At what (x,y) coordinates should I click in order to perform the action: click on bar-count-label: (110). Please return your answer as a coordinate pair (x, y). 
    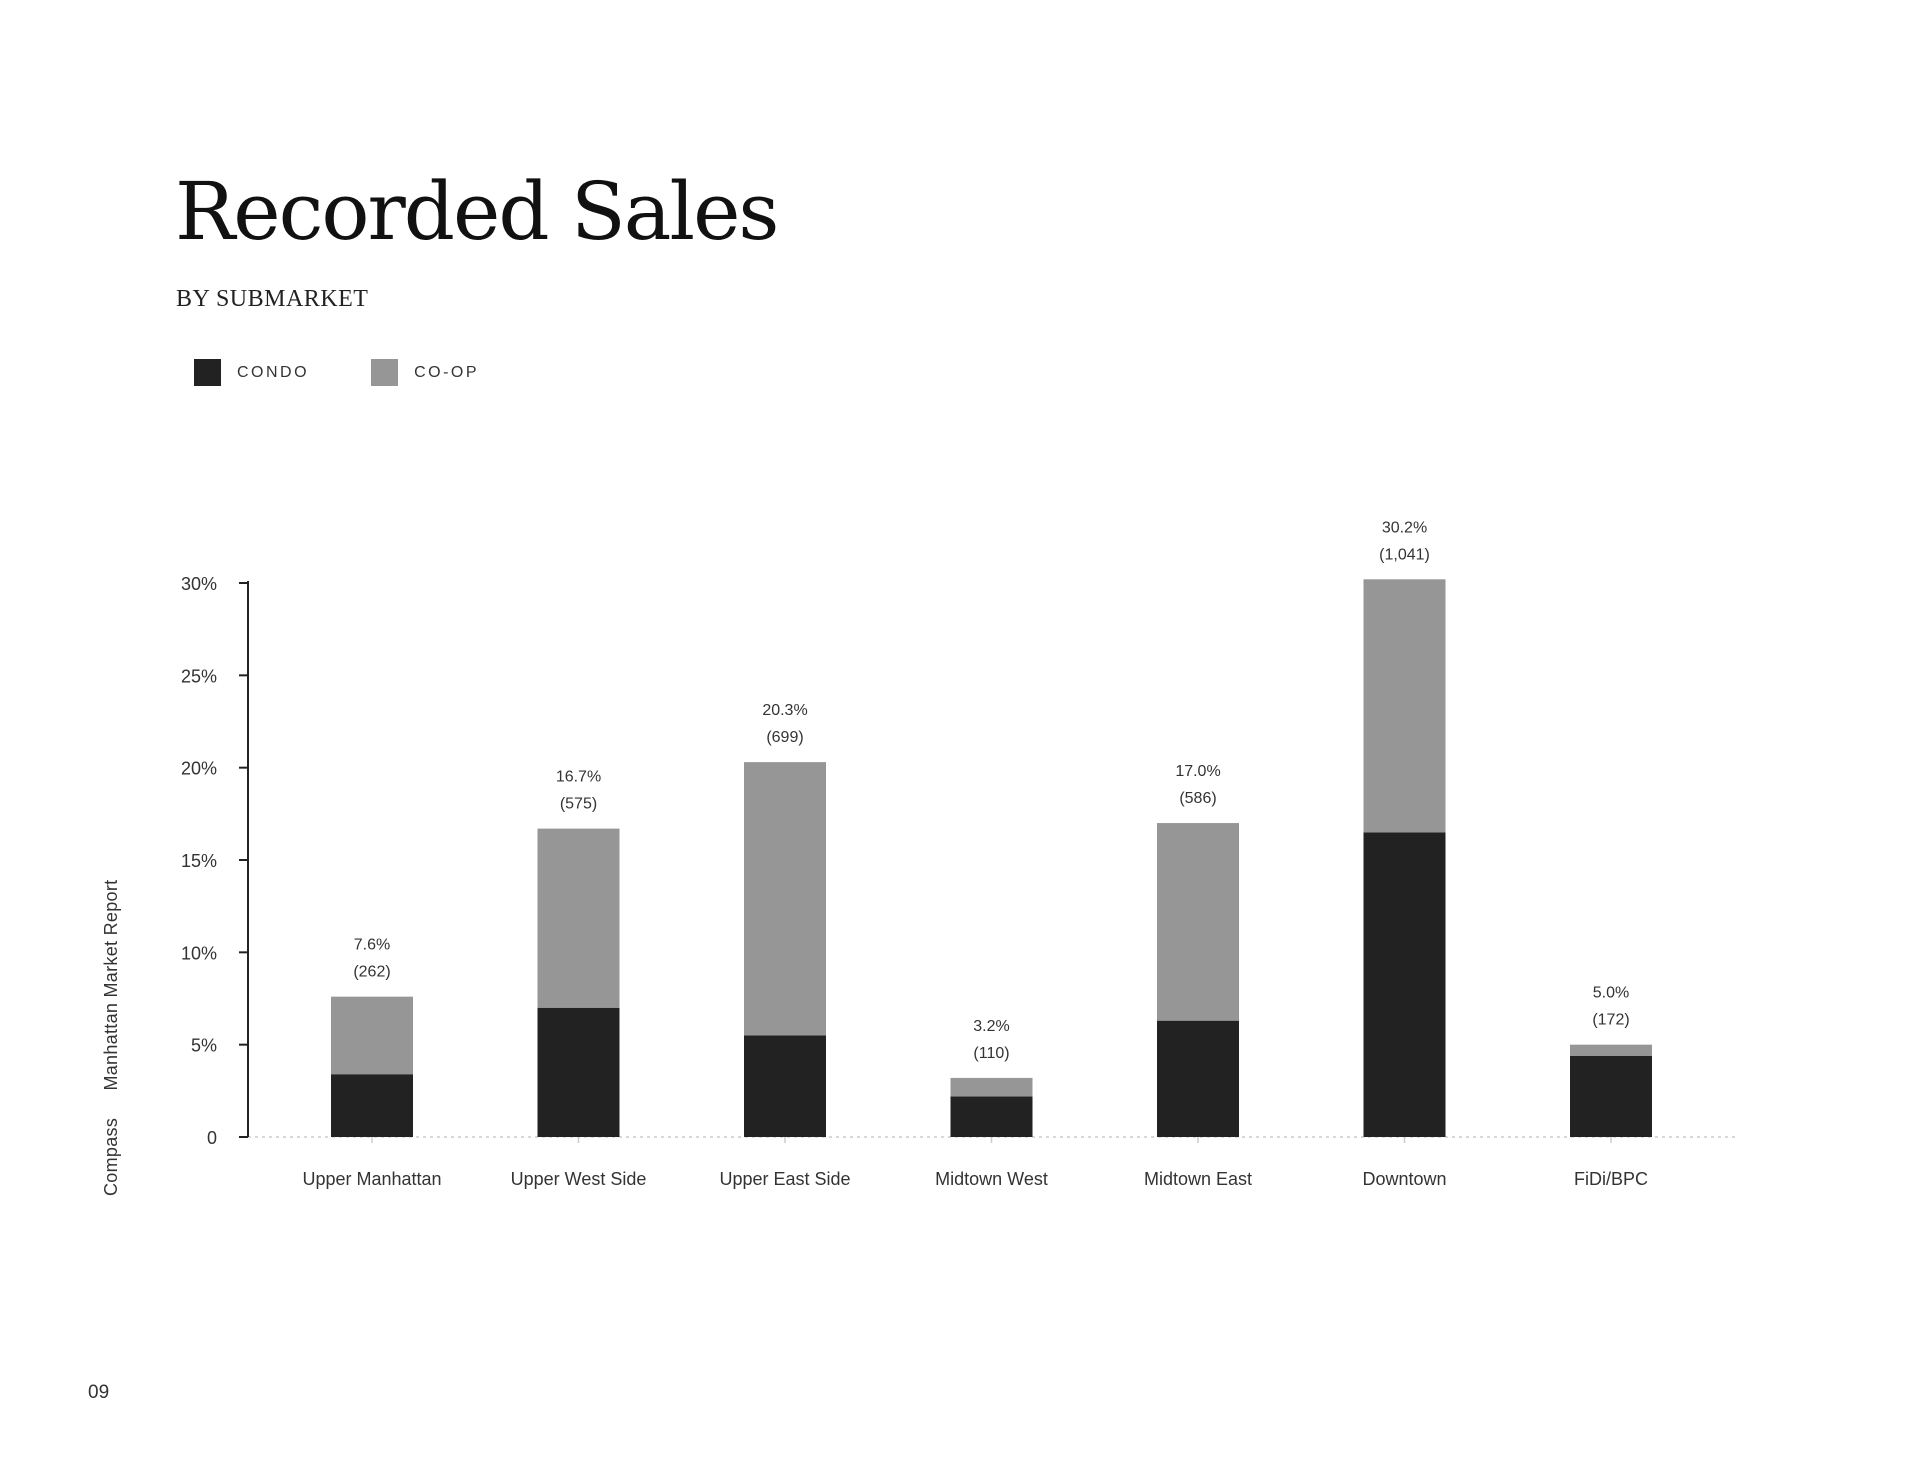
    Looking at the image, I should click on (991, 1053).